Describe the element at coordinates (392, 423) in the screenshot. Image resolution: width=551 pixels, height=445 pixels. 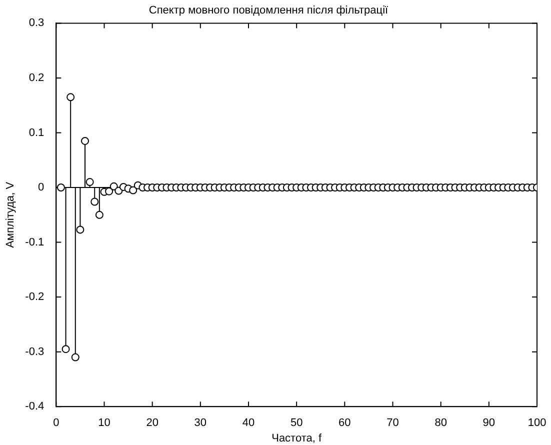
I see `x-tick-label: 70` at that location.